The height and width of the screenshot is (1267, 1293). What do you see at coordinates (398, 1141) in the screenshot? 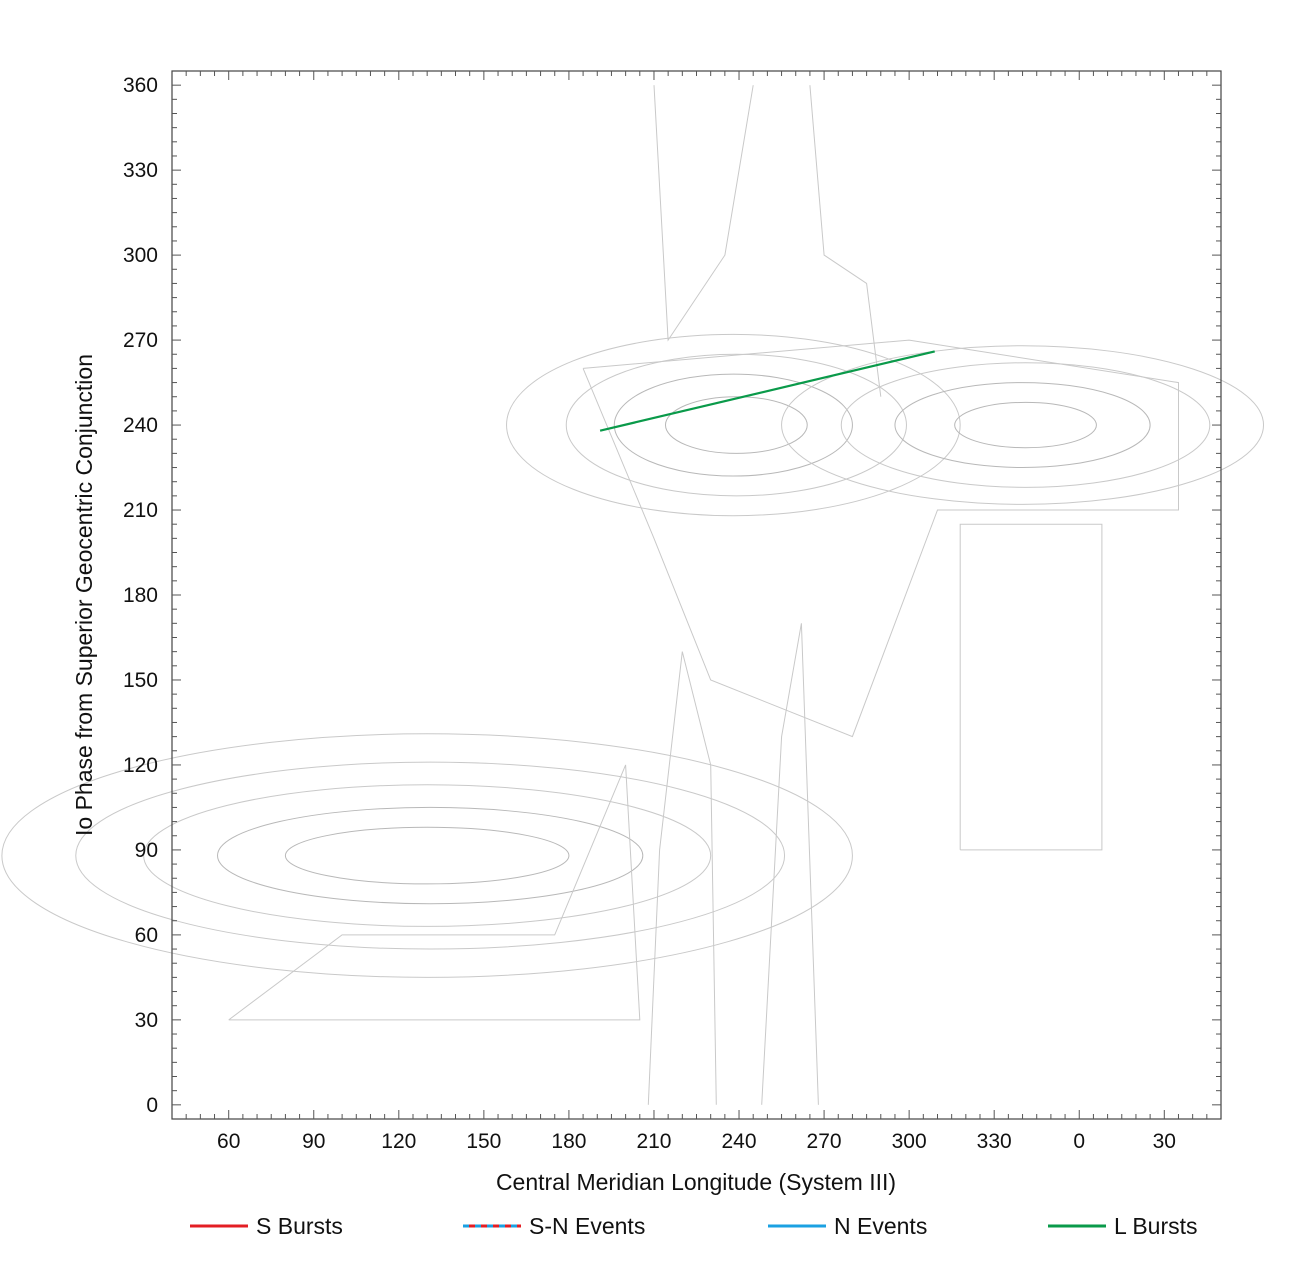
I see `x-tick-label: 120` at bounding box center [398, 1141].